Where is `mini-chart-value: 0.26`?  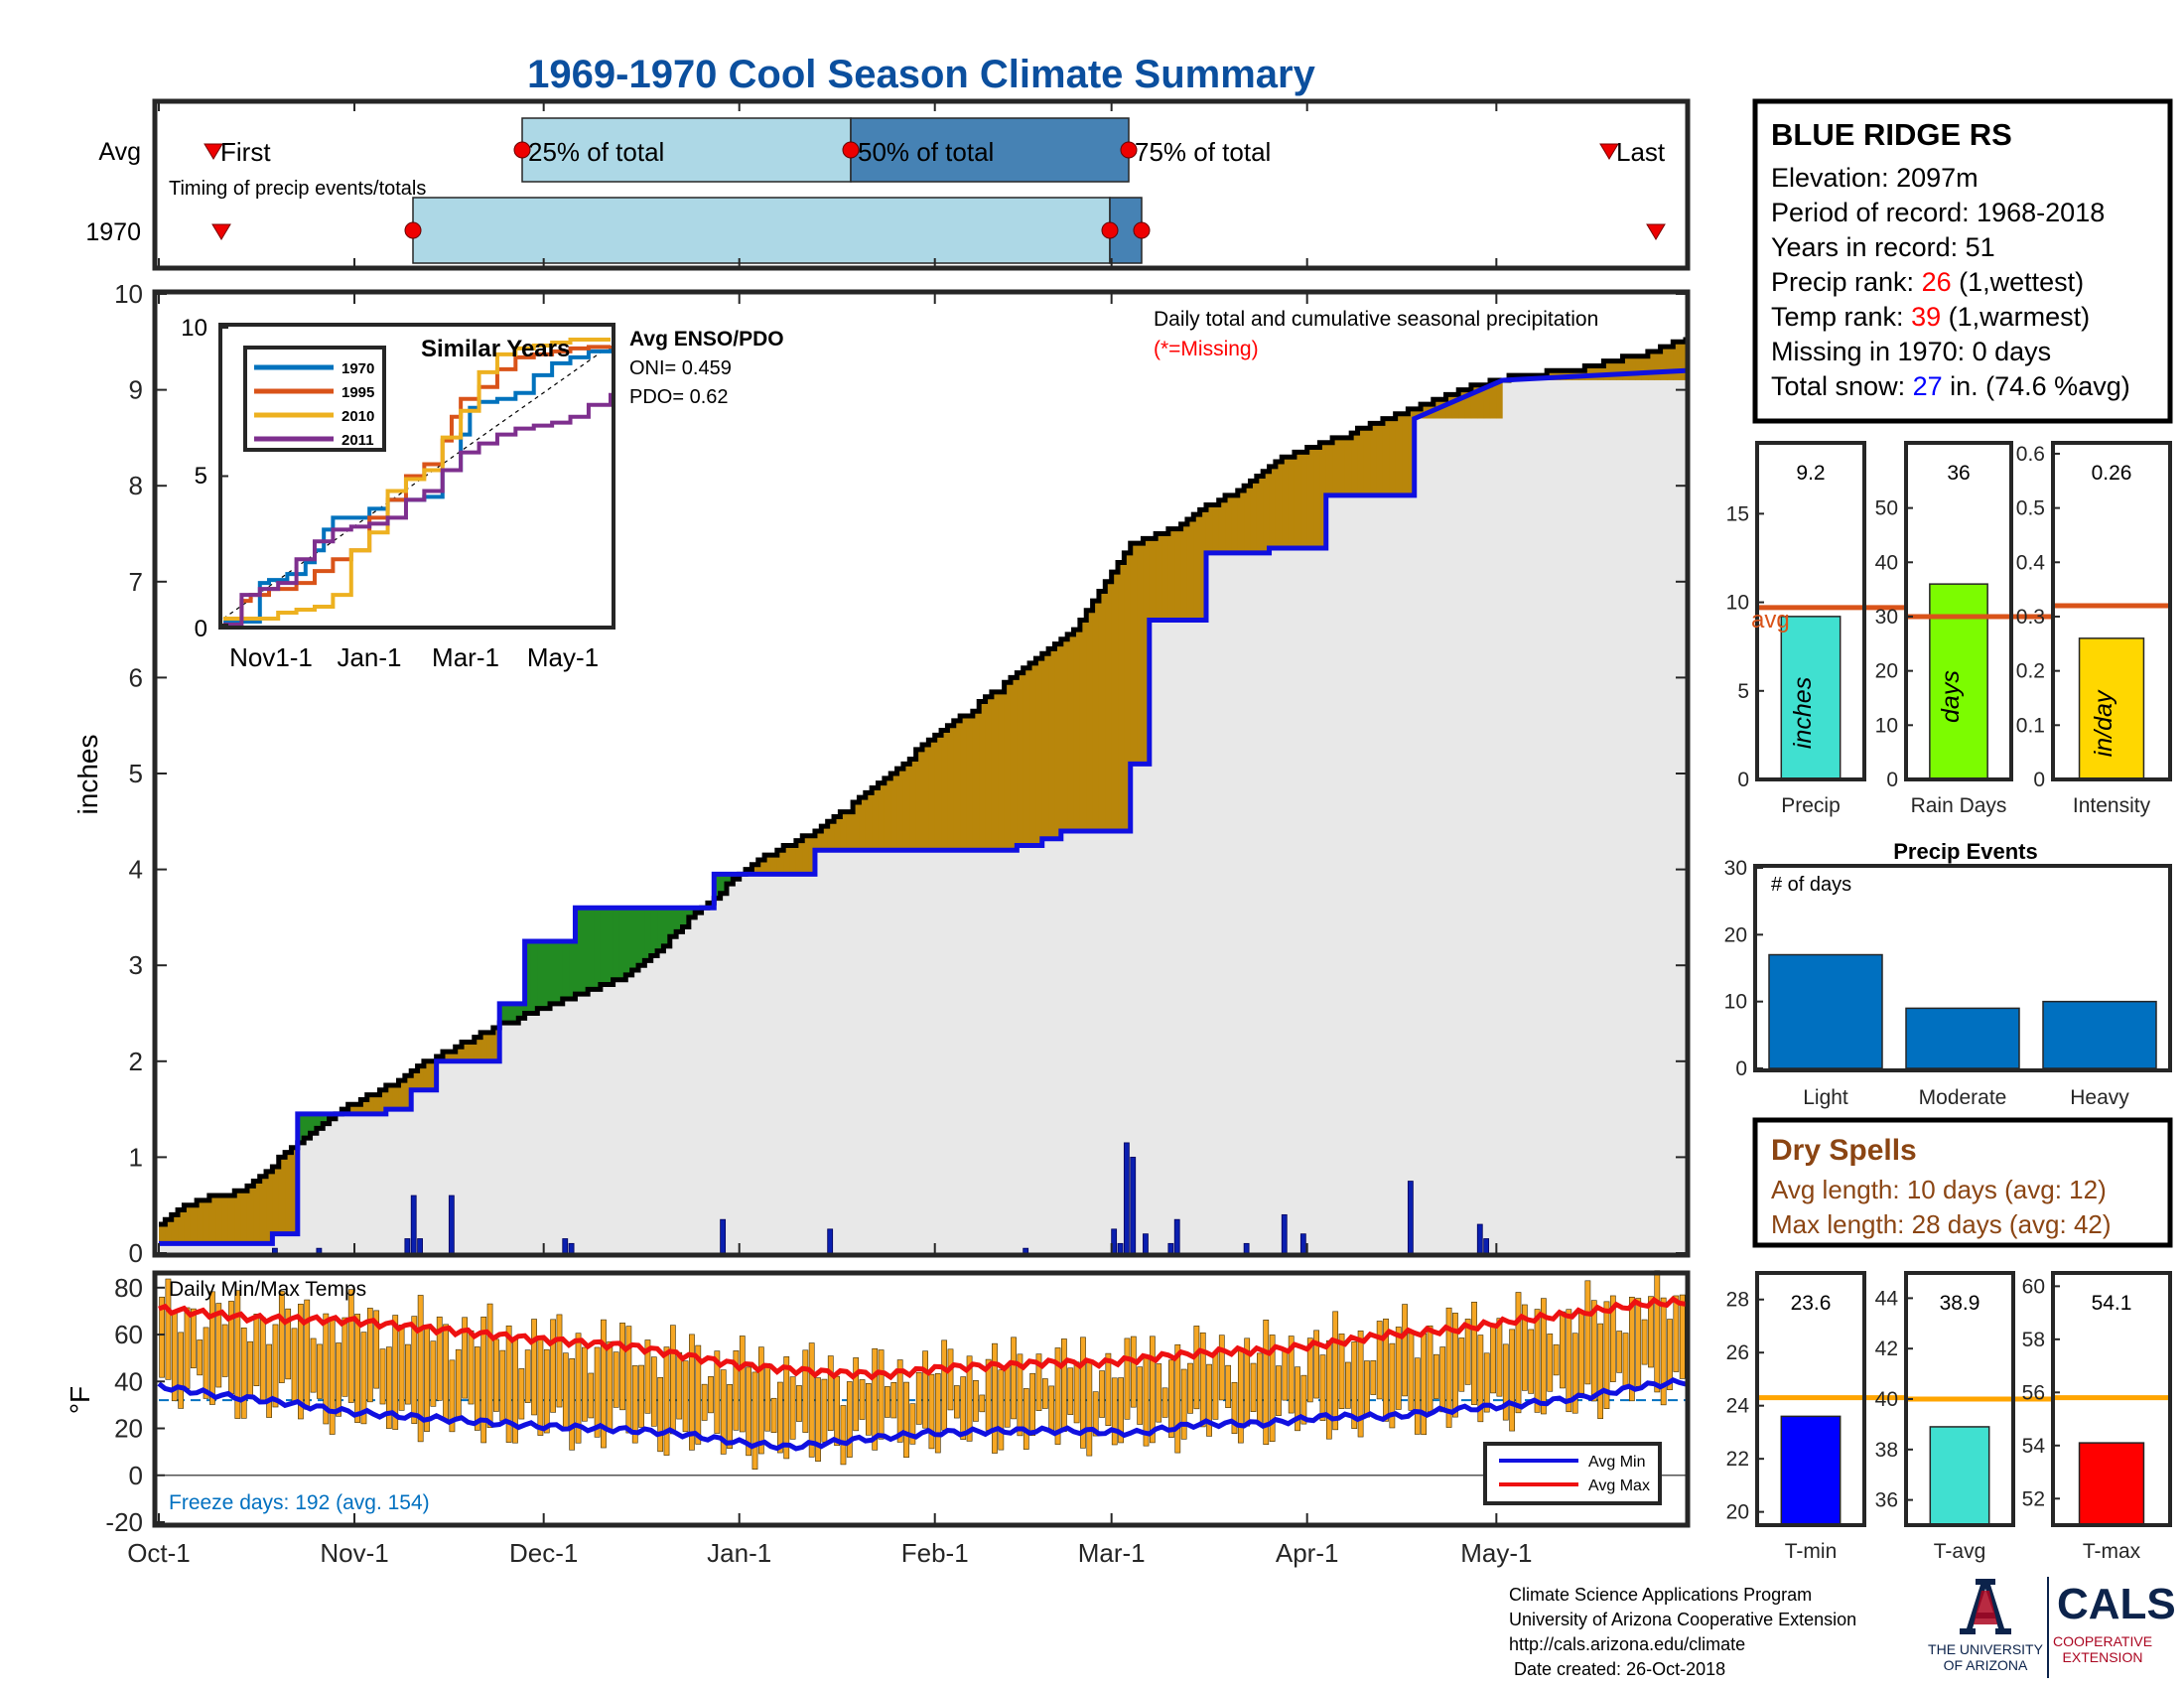 mini-chart-value: 0.26 is located at coordinates (2112, 473).